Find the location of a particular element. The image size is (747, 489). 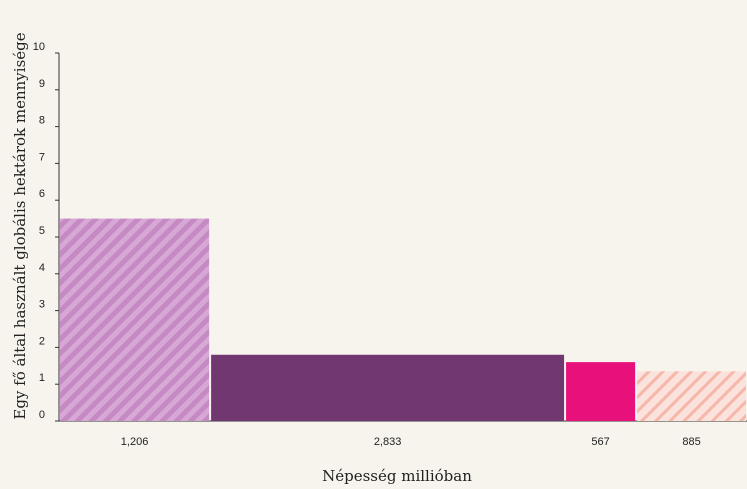

y-tick-label: 10 is located at coordinates (39, 47).